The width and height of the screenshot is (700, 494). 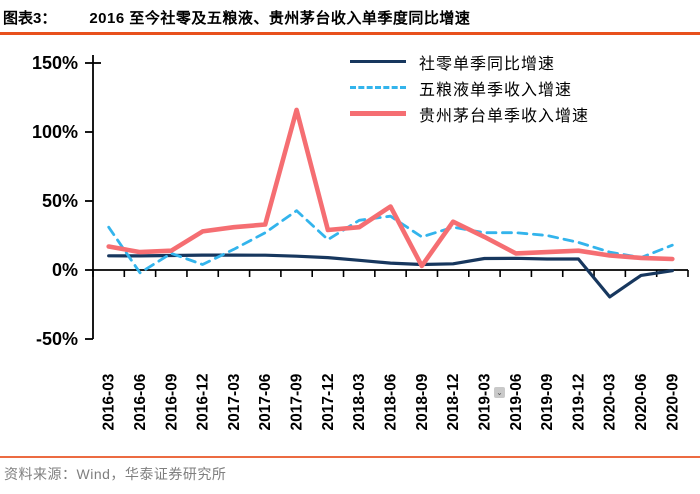 What do you see at coordinates (610, 401) in the screenshot?
I see `x-tick-label: 2020-03` at bounding box center [610, 401].